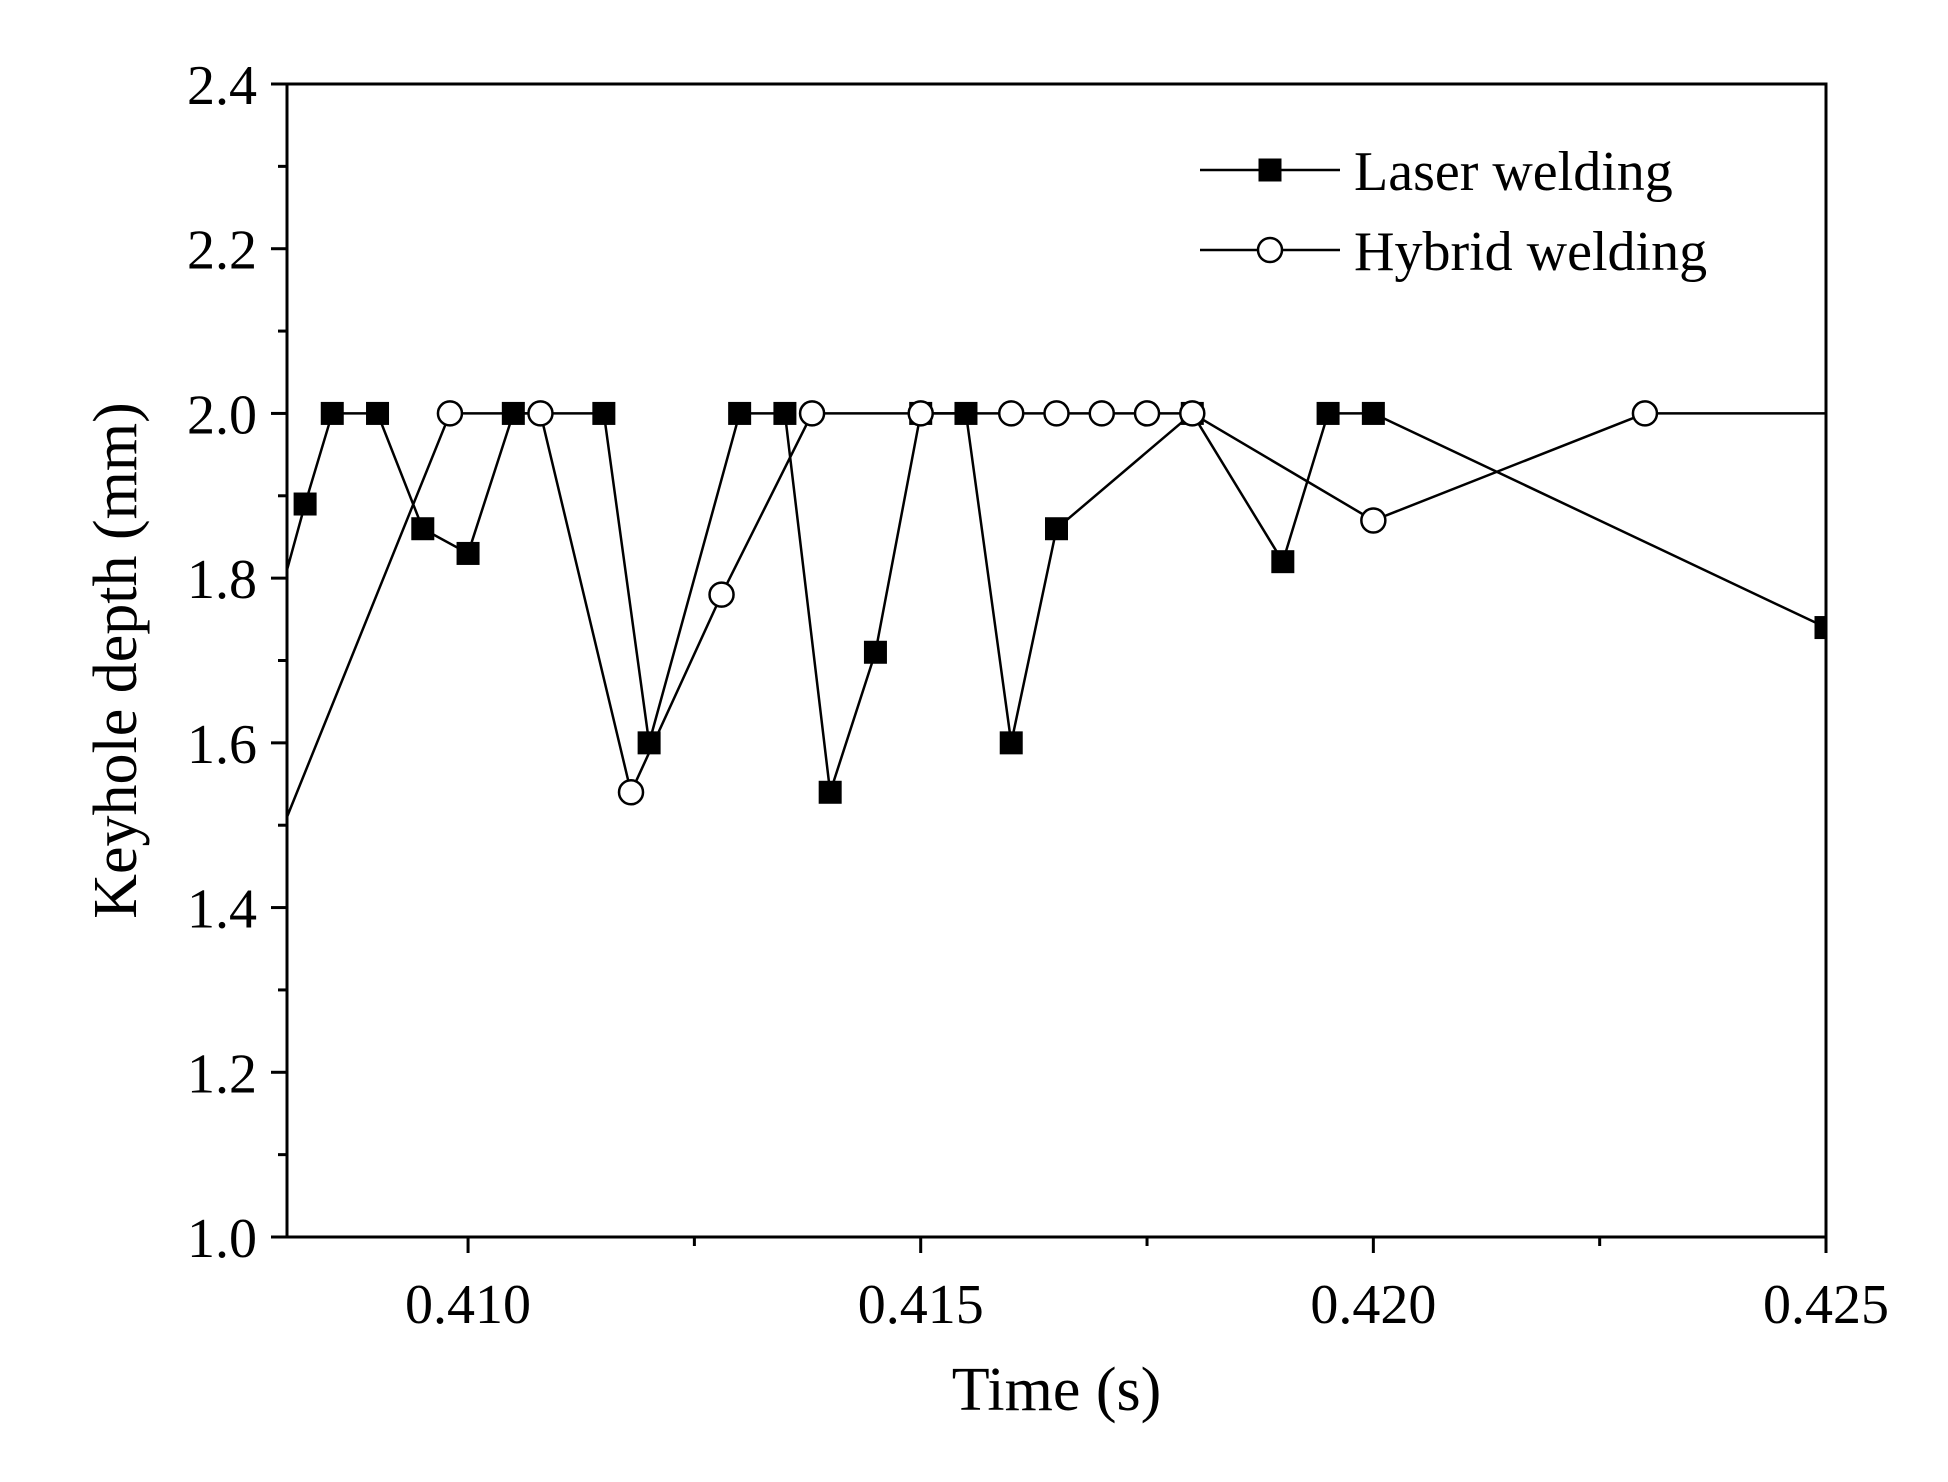 The image size is (1948, 1482). I want to click on legend-item: Hybrid welding, so click(1453, 252).